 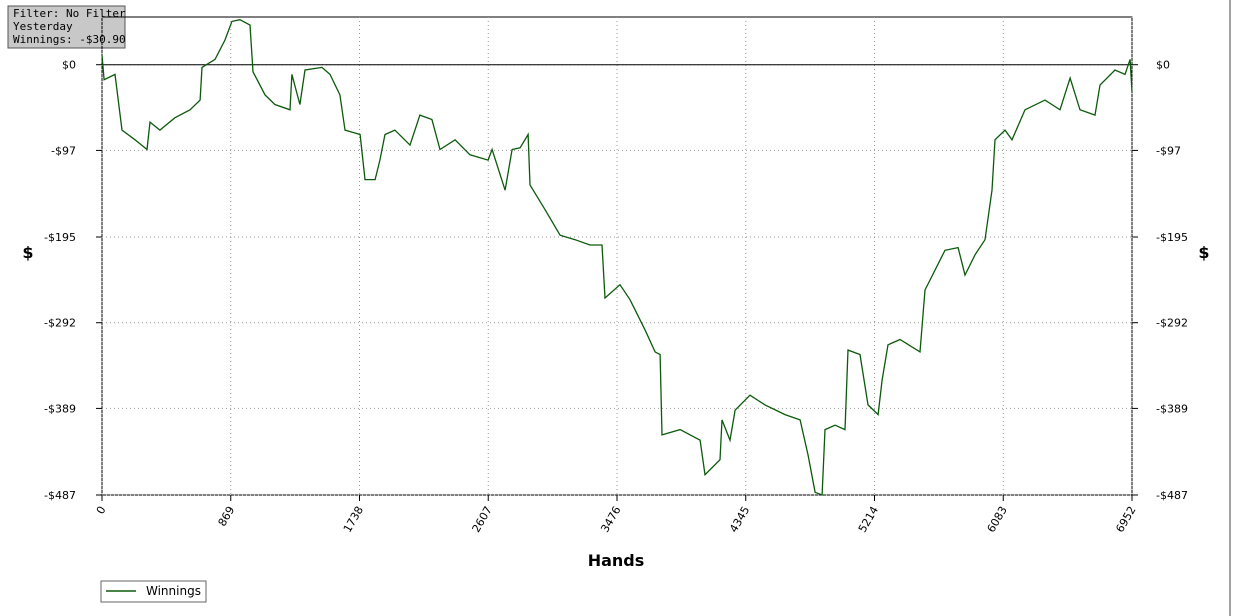 I want to click on legend-label: Winnings, so click(x=173, y=591).